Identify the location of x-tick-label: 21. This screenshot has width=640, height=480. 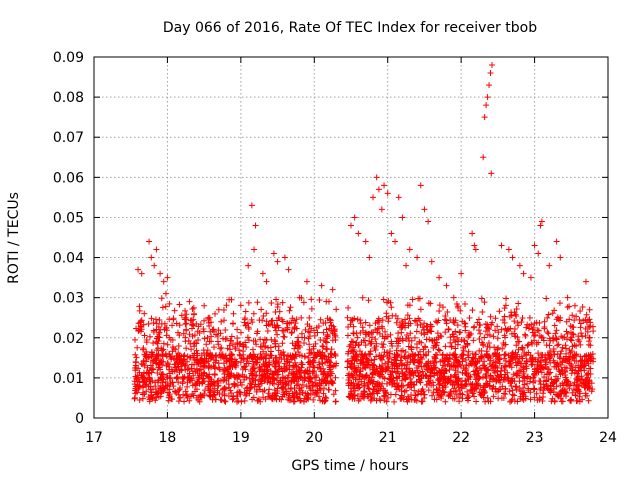
(388, 438).